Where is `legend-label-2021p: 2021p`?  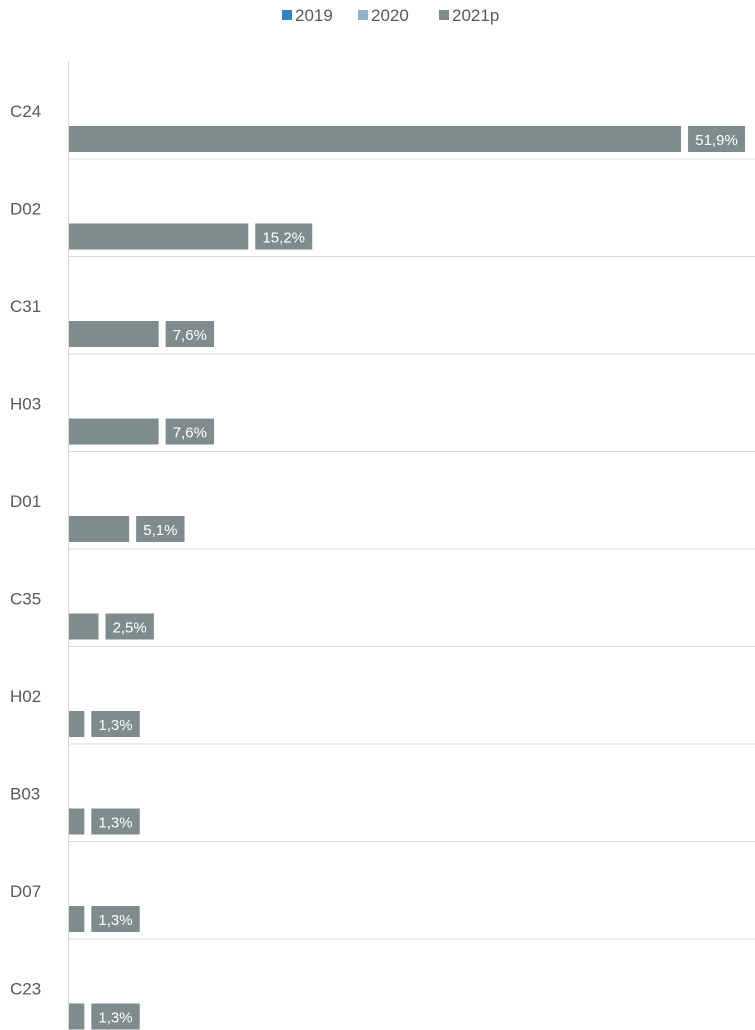
legend-label-2021p: 2021p is located at coordinates (475, 15).